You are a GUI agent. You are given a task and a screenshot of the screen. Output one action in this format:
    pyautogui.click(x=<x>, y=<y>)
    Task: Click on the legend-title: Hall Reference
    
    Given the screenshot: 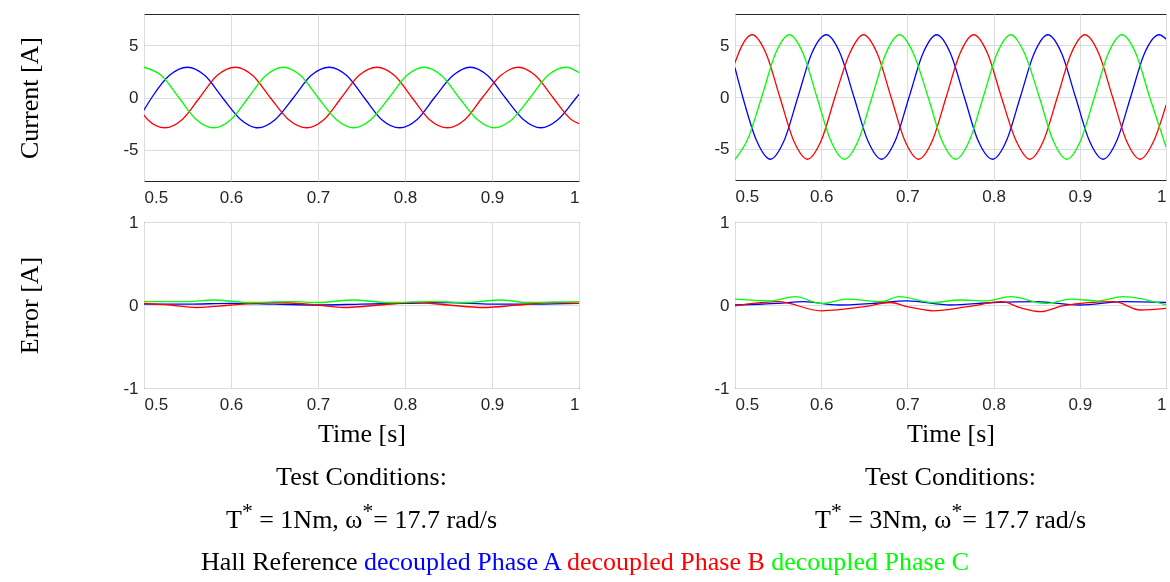 What is the action you would take?
    pyautogui.click(x=279, y=561)
    